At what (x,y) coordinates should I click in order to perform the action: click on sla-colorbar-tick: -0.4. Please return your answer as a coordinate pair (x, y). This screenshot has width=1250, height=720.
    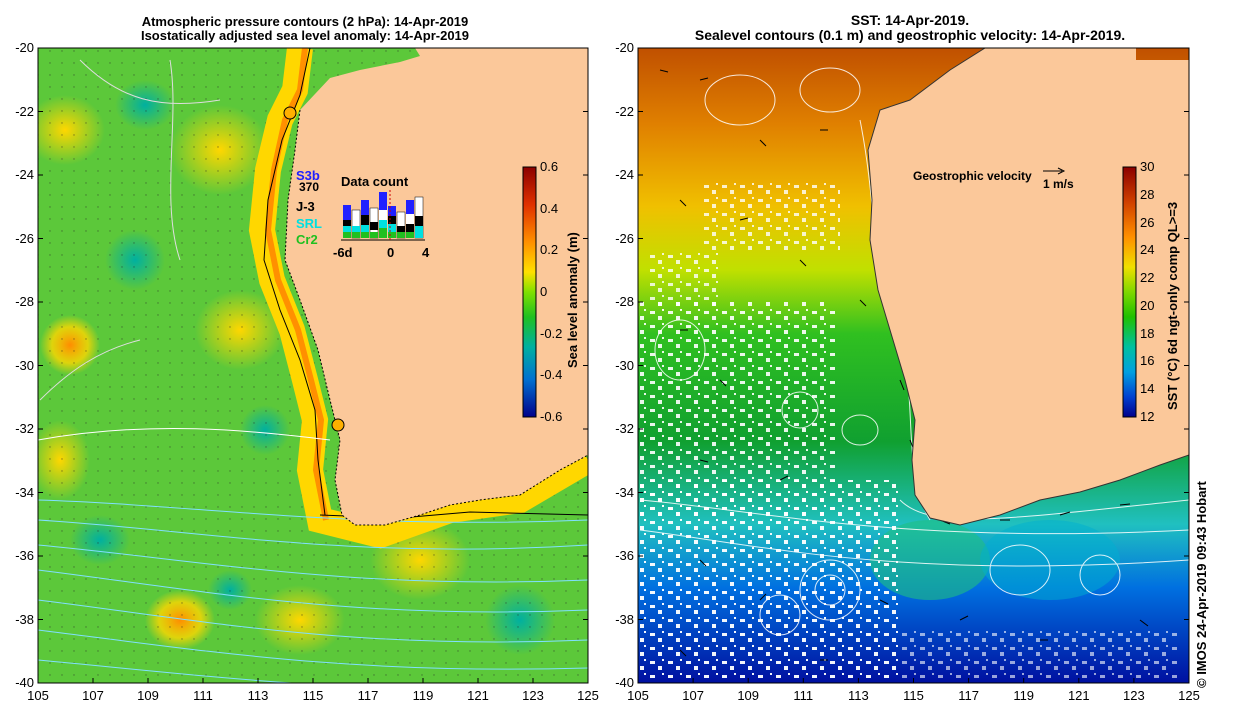
    Looking at the image, I should click on (551, 375).